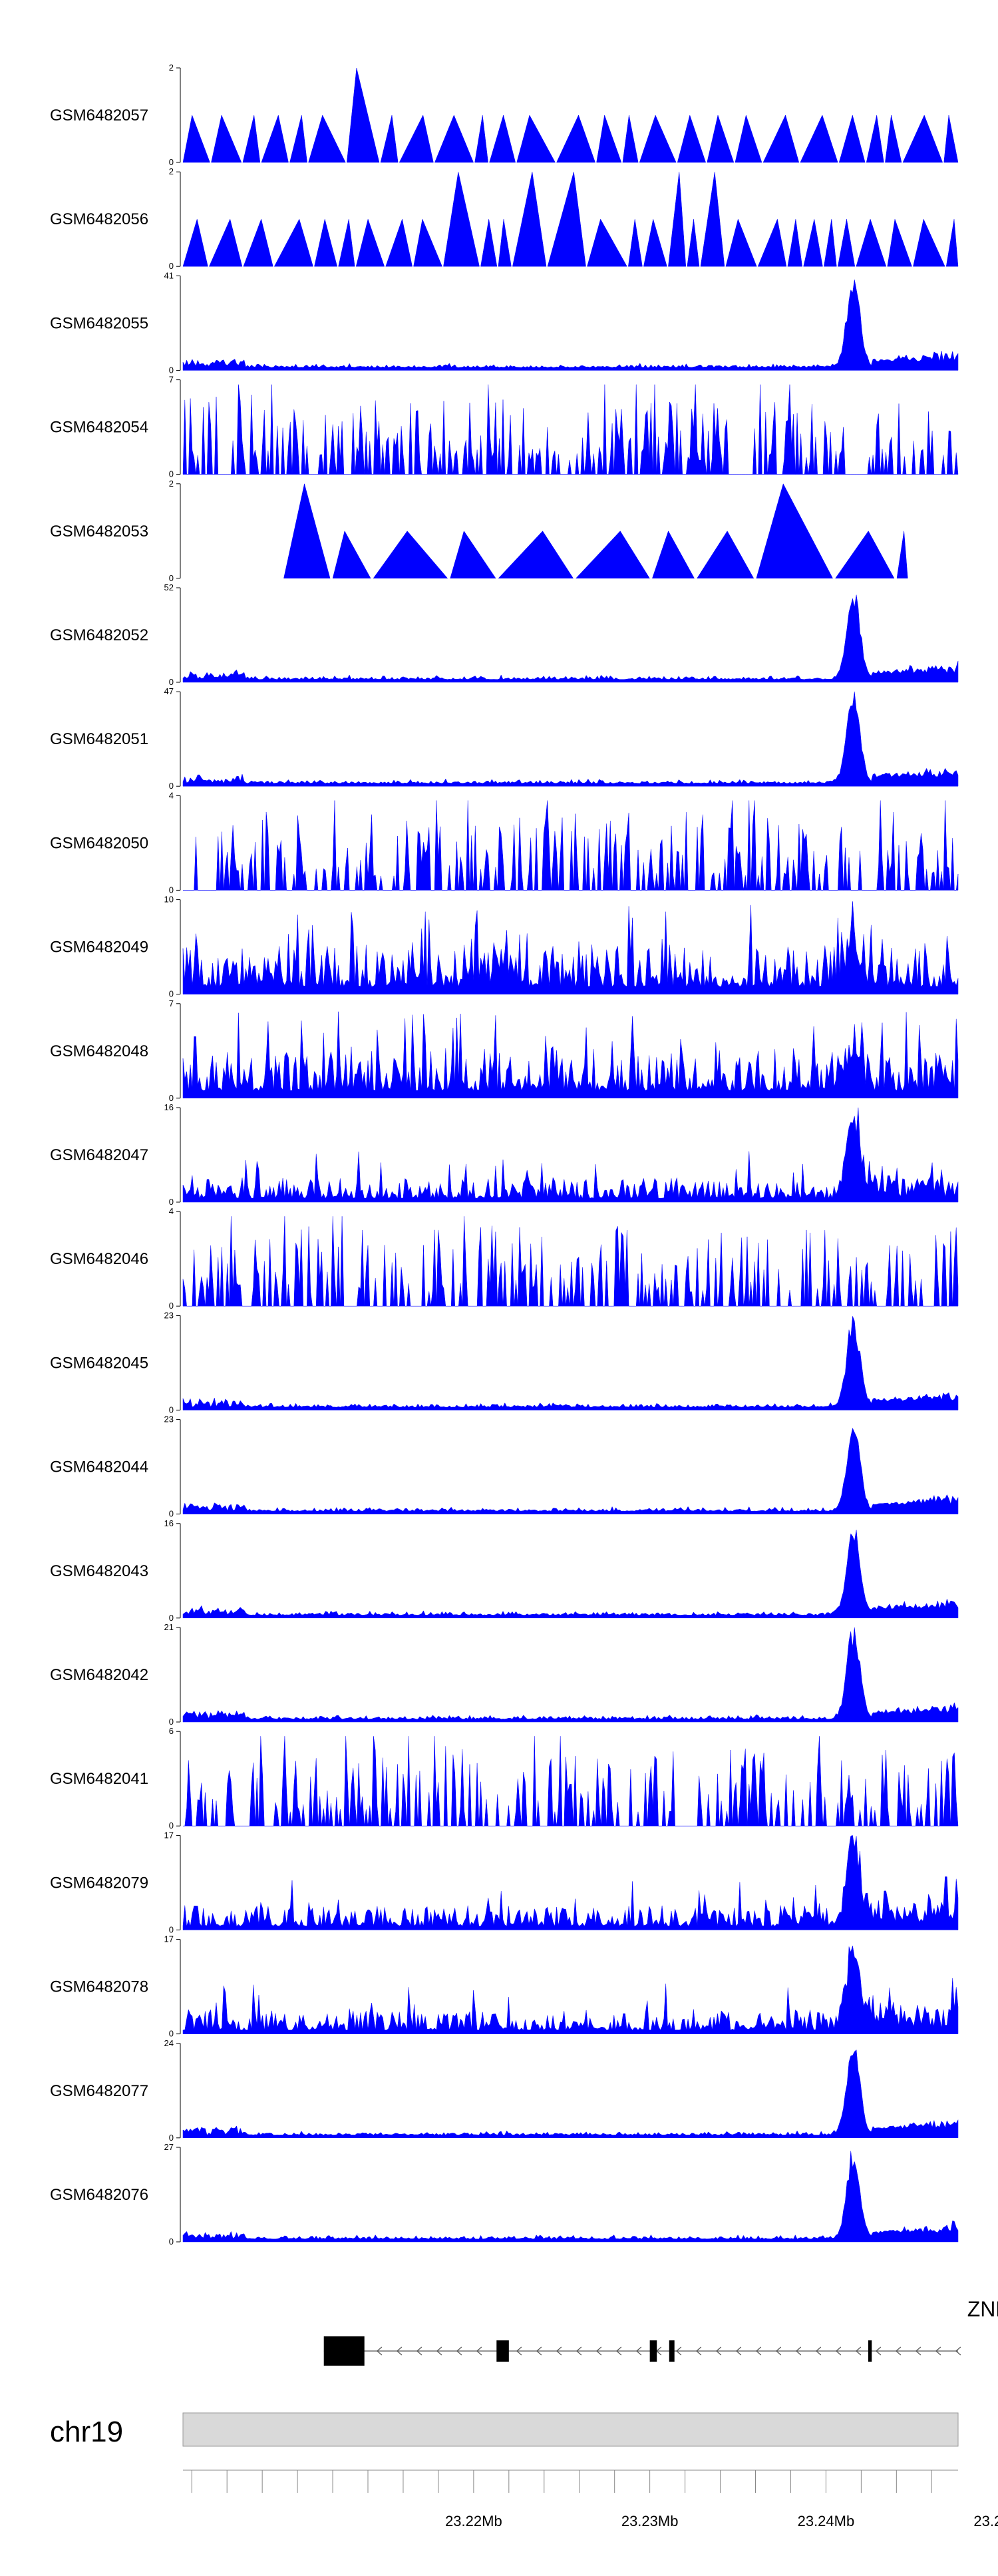  Describe the element at coordinates (650, 2521) in the screenshot. I see `x-tick-label: 23.23Mb` at that location.